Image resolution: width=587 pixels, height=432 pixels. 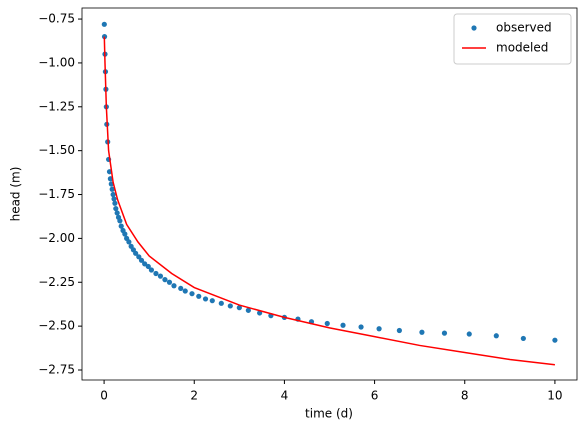 I want to click on legend-marker, so click(x=474, y=28).